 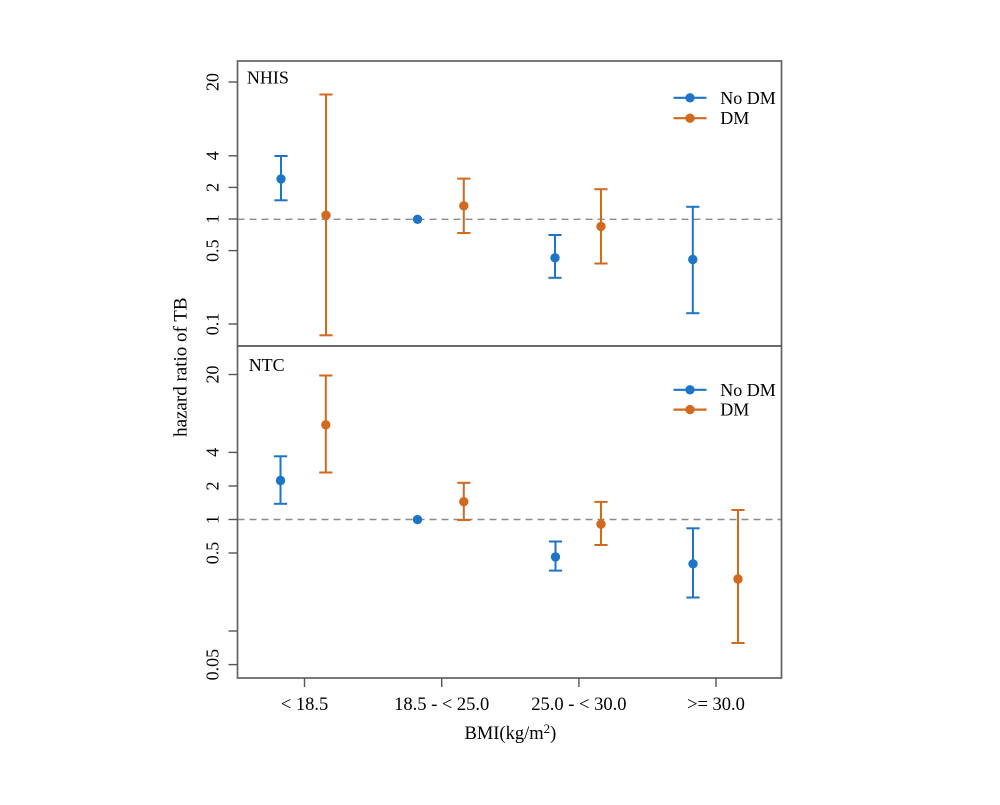 I want to click on svg-text: 18.5 - < 25.0, so click(x=441, y=705).